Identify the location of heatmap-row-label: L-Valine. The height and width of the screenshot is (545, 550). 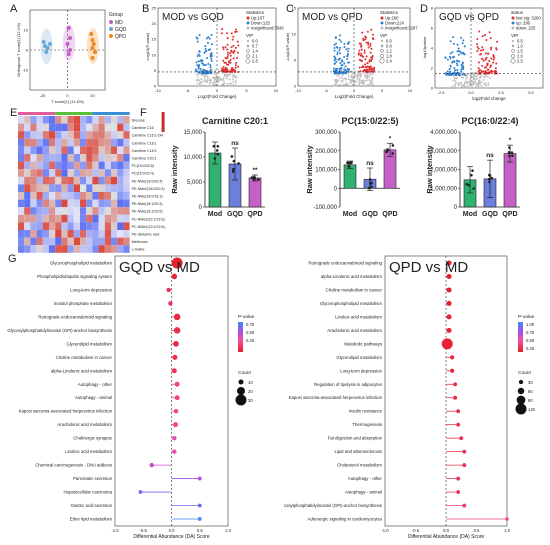
(138, 250).